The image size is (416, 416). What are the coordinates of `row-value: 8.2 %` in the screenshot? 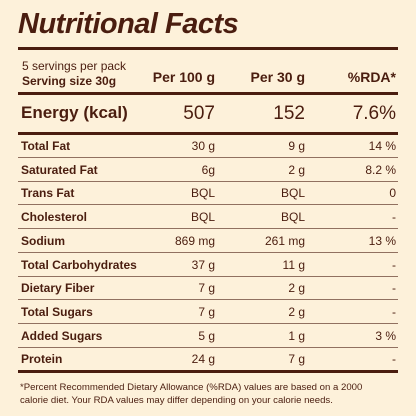 It's located at (380, 169).